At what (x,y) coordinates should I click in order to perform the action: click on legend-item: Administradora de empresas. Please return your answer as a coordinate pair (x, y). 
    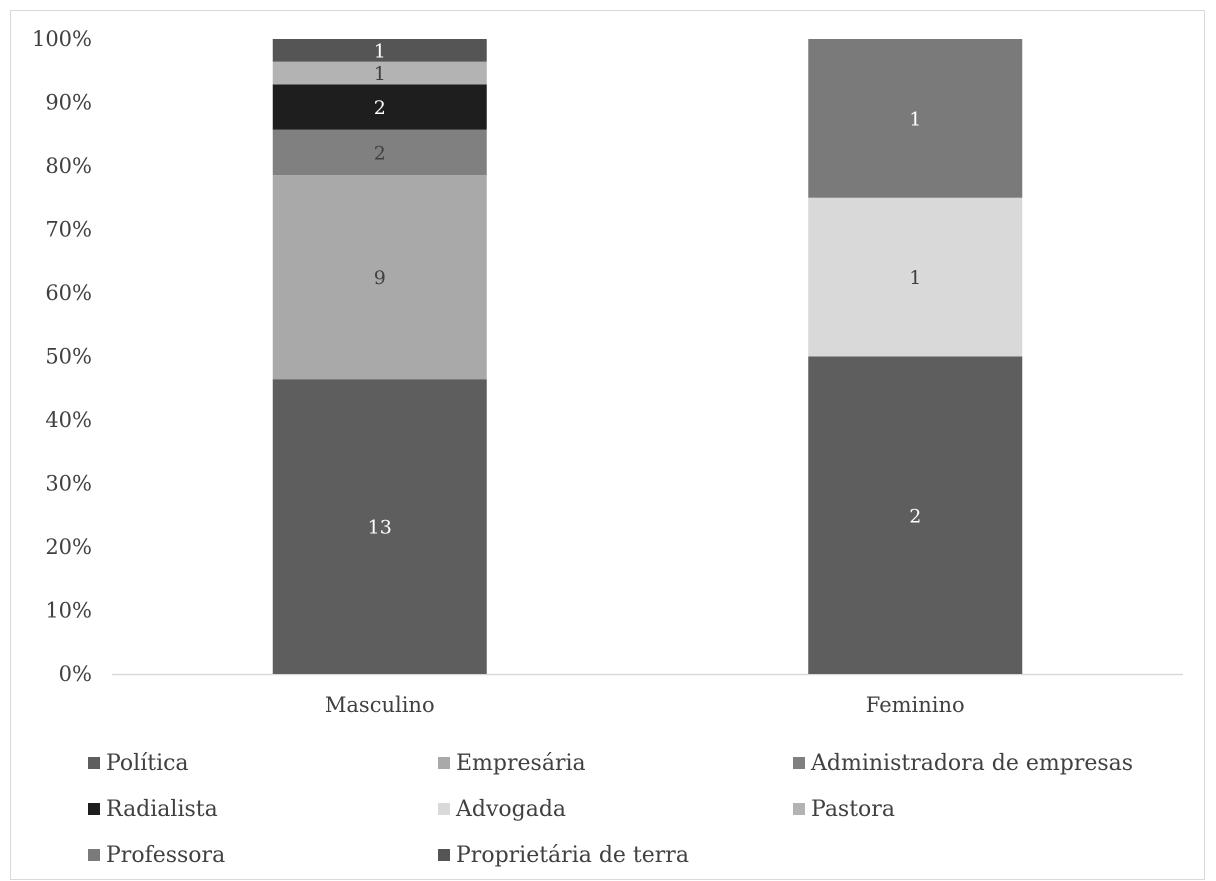
    Looking at the image, I should click on (995, 763).